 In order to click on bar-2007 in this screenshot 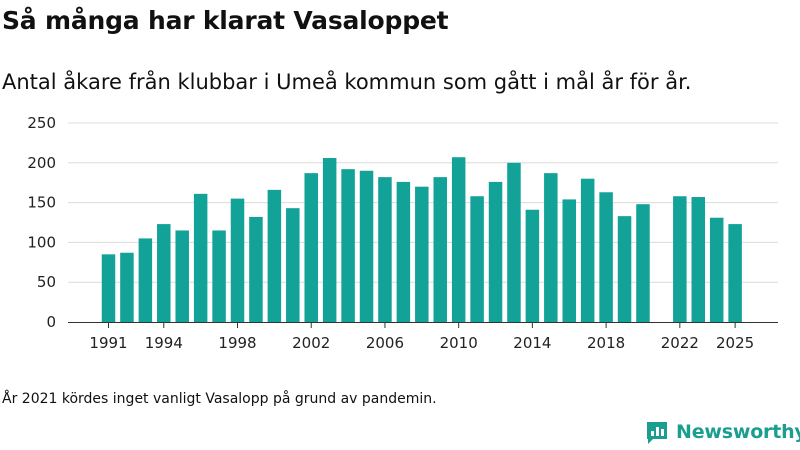, I will do `click(403, 251)`.